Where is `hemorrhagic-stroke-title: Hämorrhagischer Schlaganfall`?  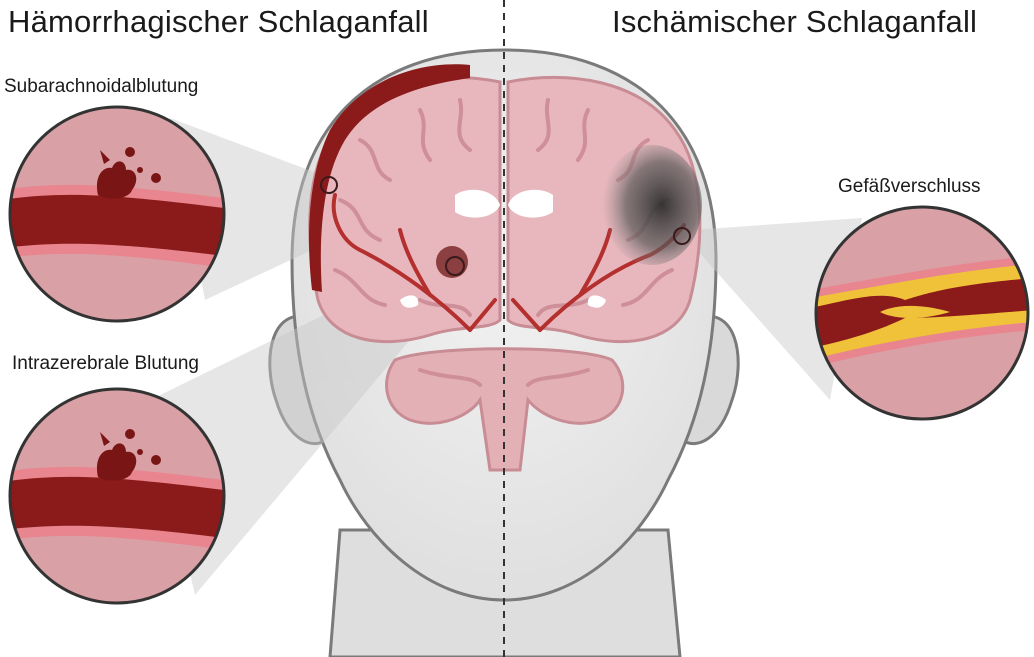 hemorrhagic-stroke-title: Hämorrhagischer Schlaganfall is located at coordinates (218, 21).